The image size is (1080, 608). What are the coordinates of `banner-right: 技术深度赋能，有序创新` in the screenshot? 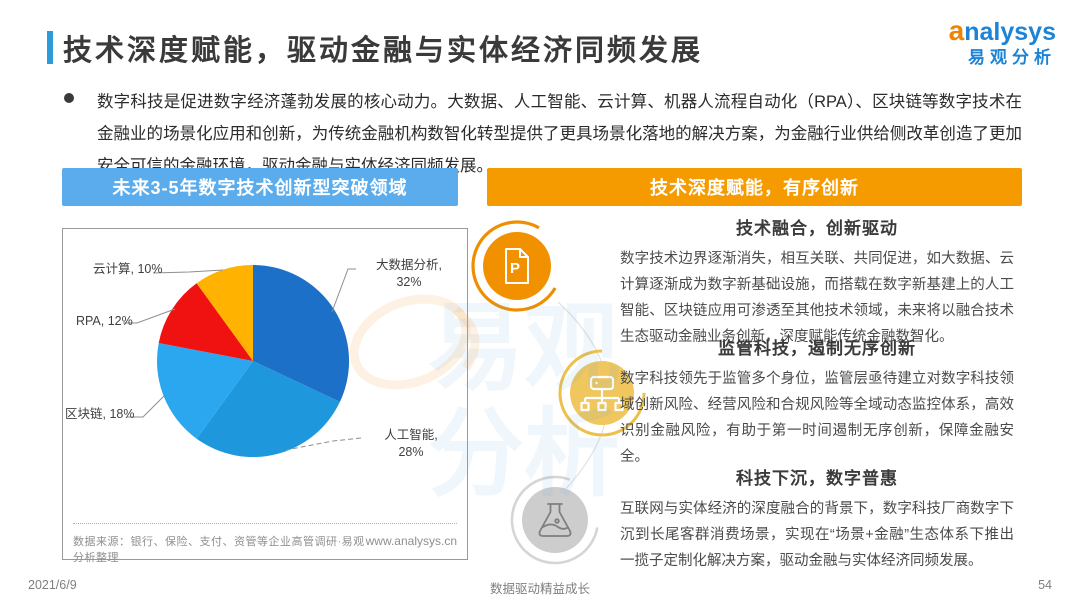 It's located at (754, 187).